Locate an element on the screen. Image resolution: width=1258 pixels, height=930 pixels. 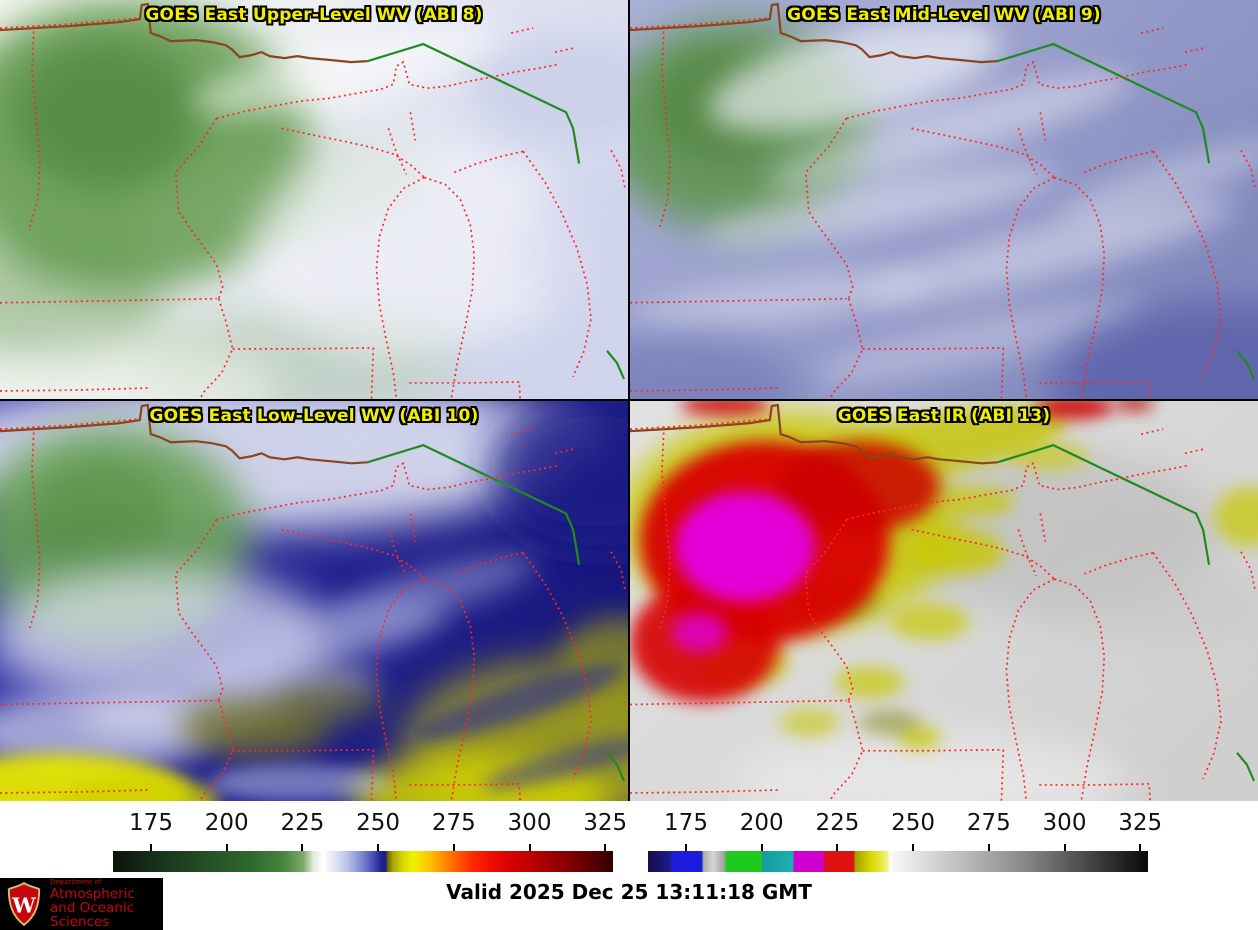
wv-colorbar-labels: 175 200 225 250 275 300 325 is located at coordinates (370, 829).